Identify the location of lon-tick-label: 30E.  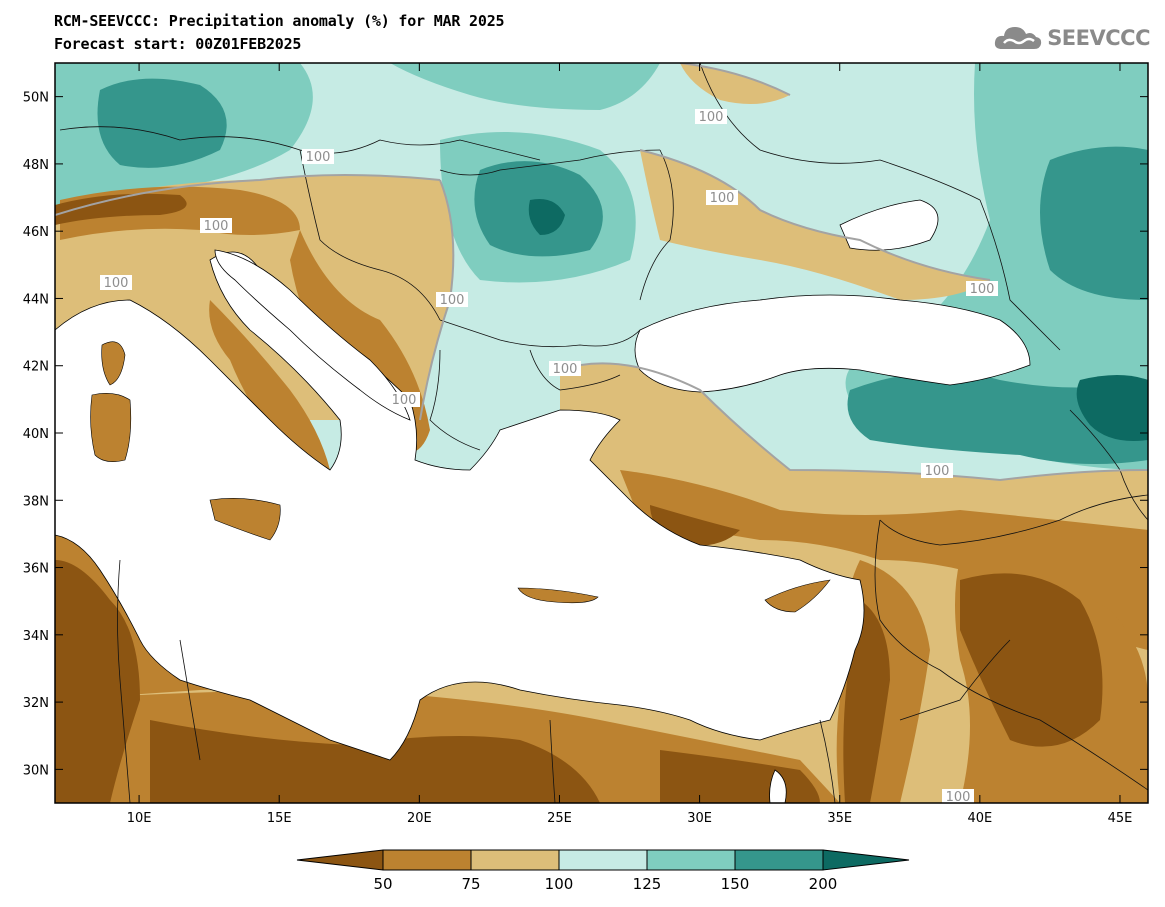
(699, 818).